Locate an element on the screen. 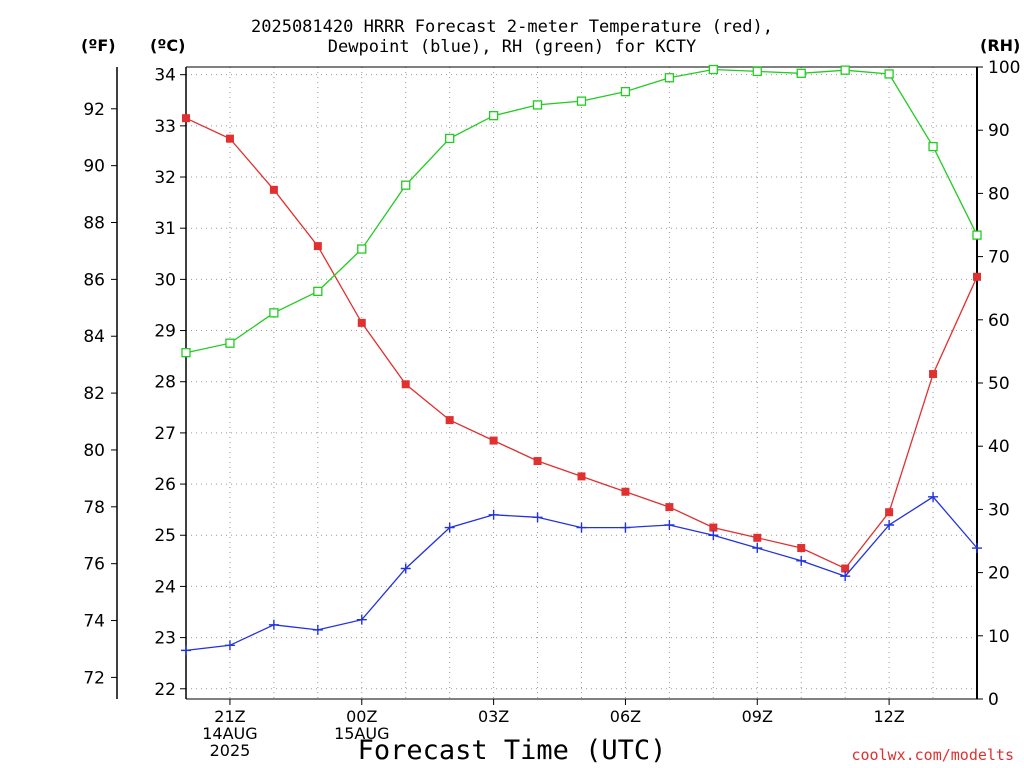 This screenshot has height=768, width=1024. rh-tick-label: 70 is located at coordinates (999, 258).